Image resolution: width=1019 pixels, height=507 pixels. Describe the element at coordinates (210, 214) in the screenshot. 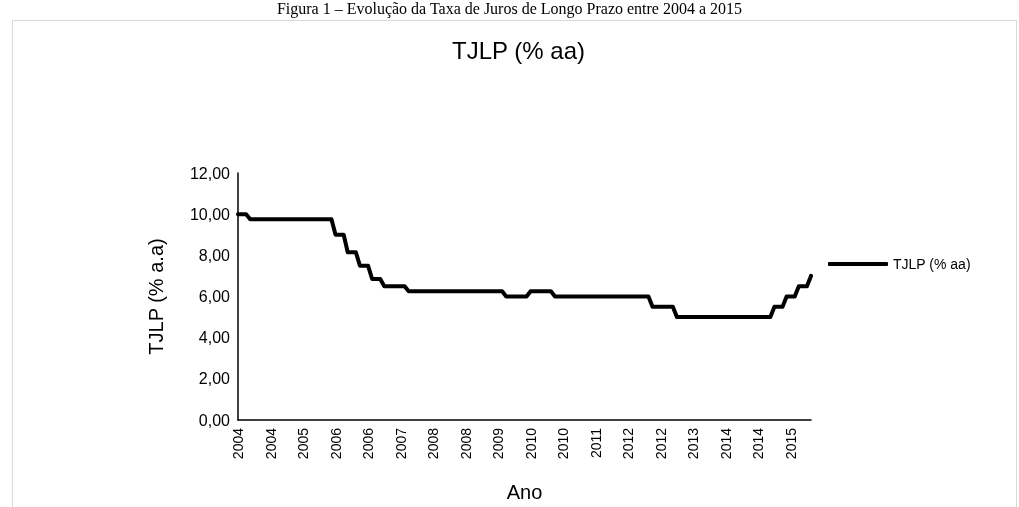

I see `y-tick-label: 10,00` at that location.